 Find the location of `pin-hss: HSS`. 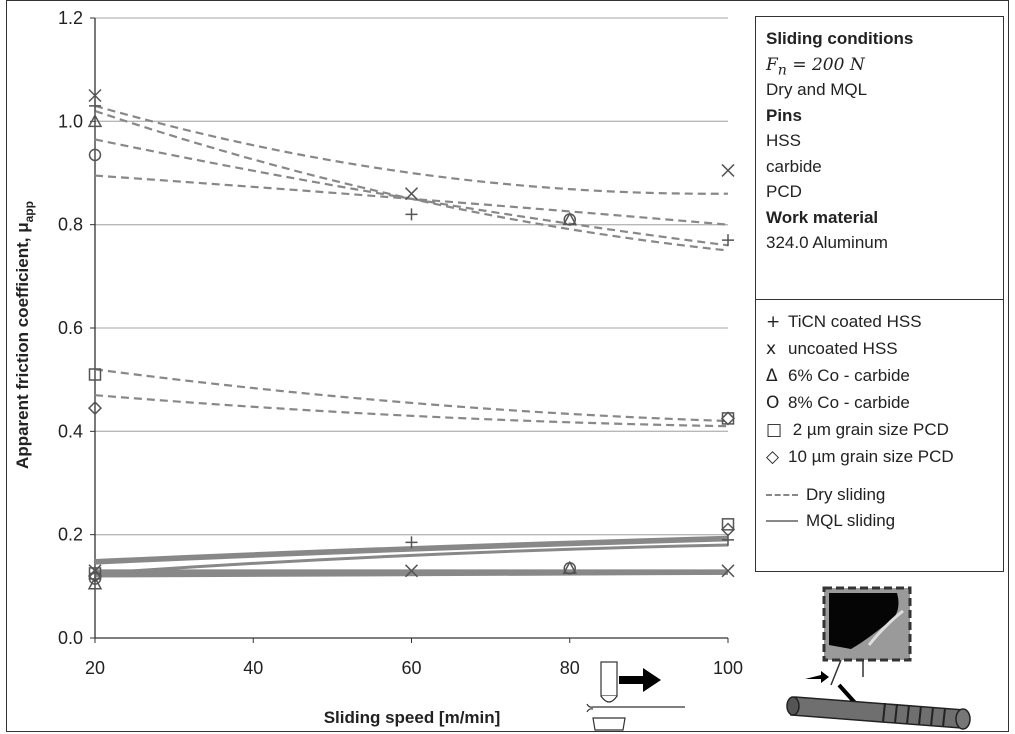

pin-hss: HSS is located at coordinates (783, 140).